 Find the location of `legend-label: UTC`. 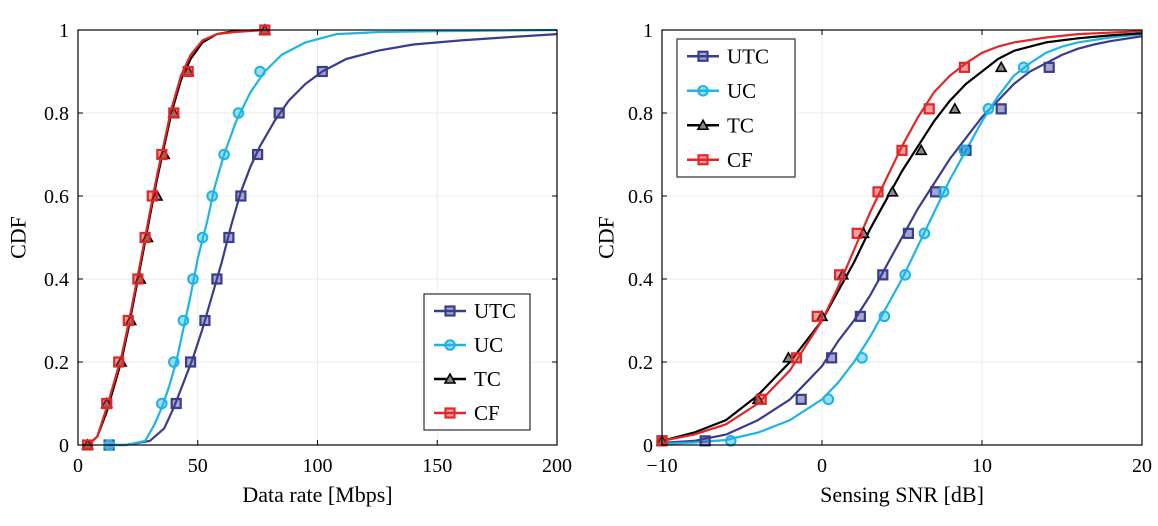

legend-label: UTC is located at coordinates (495, 311).